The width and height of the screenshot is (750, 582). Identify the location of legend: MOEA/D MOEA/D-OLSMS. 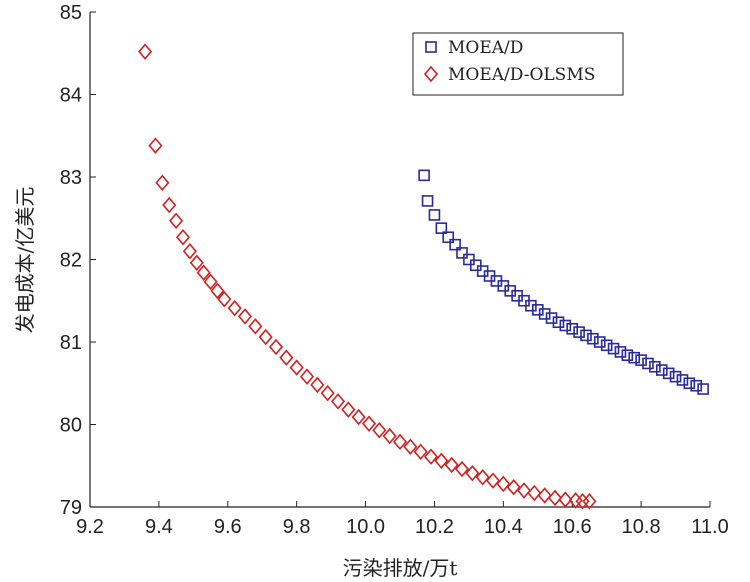
(518, 64).